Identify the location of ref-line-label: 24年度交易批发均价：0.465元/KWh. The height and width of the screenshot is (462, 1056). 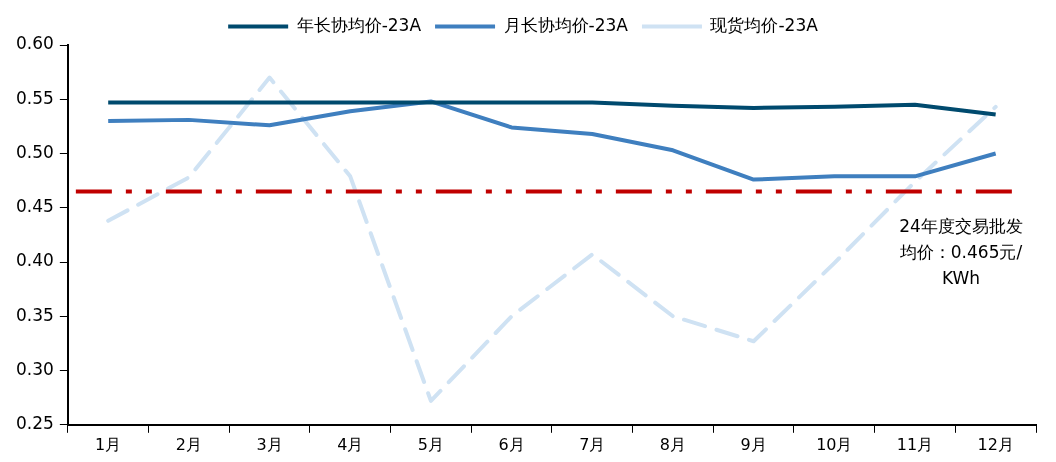
(960, 252).